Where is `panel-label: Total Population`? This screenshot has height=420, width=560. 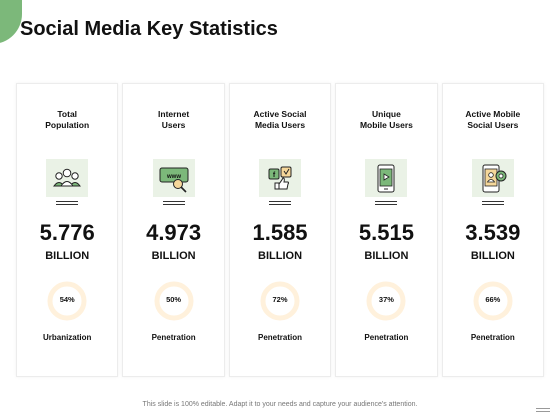
panel-label: Total Population is located at coordinates (67, 119).